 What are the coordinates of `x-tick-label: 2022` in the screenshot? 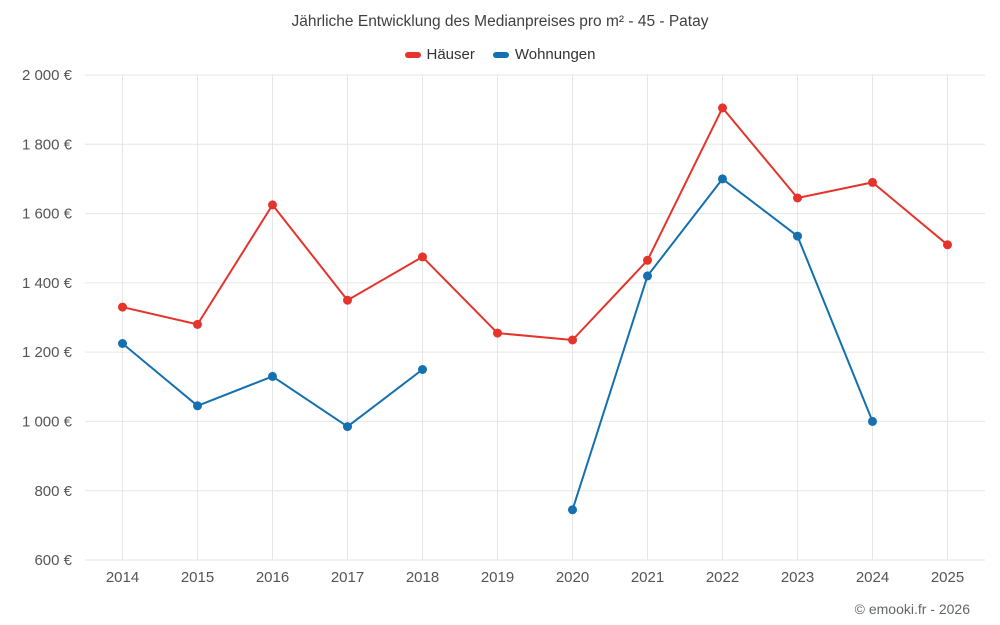 It's located at (722, 577).